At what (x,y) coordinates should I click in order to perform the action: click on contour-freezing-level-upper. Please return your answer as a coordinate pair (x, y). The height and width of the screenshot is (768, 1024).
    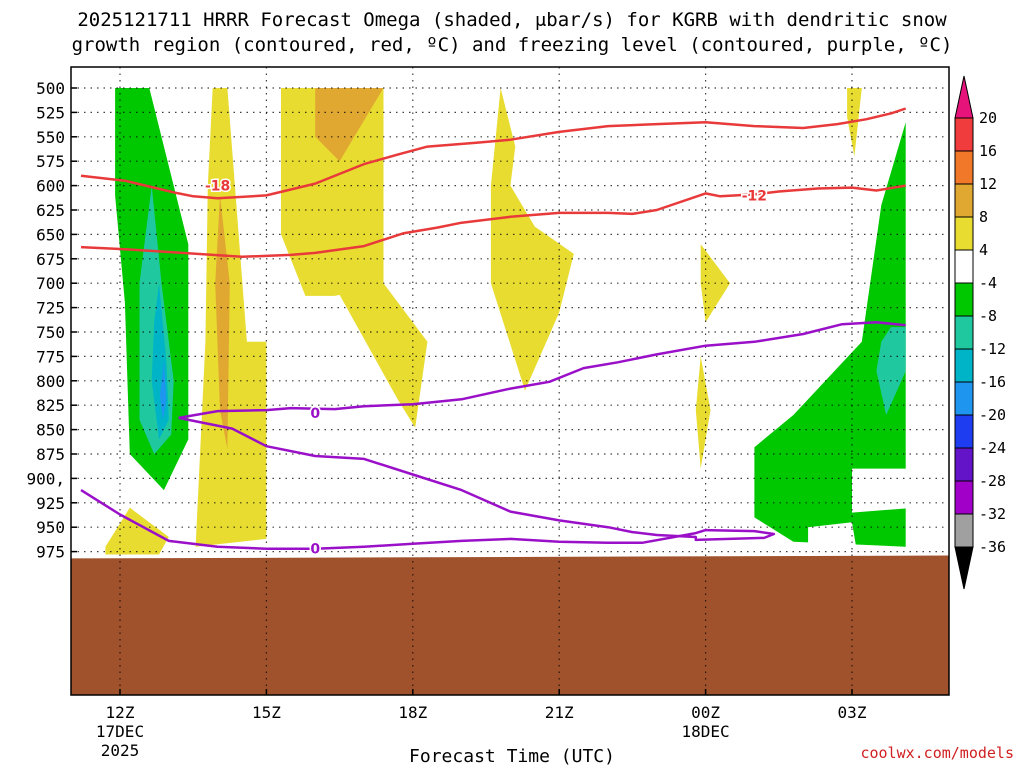
    Looking at the image, I should click on (542, 370).